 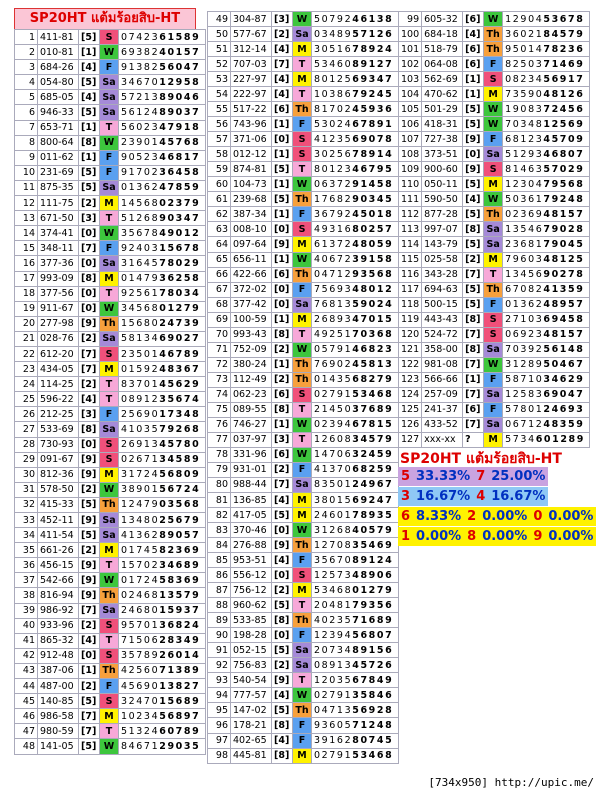 What do you see at coordinates (564, 244) in the screenshot?
I see `digits-bold: 79045` at bounding box center [564, 244].